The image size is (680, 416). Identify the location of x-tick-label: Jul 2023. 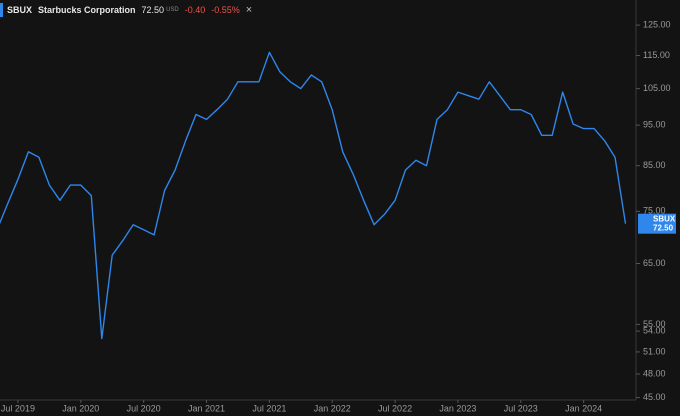
(521, 408).